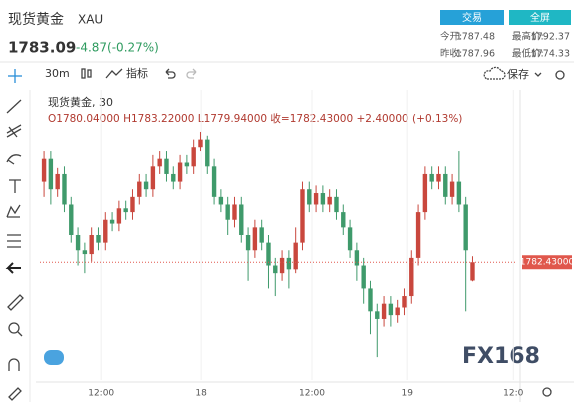  Describe the element at coordinates (538, 74) in the screenshot. I see `save-menu` at that location.